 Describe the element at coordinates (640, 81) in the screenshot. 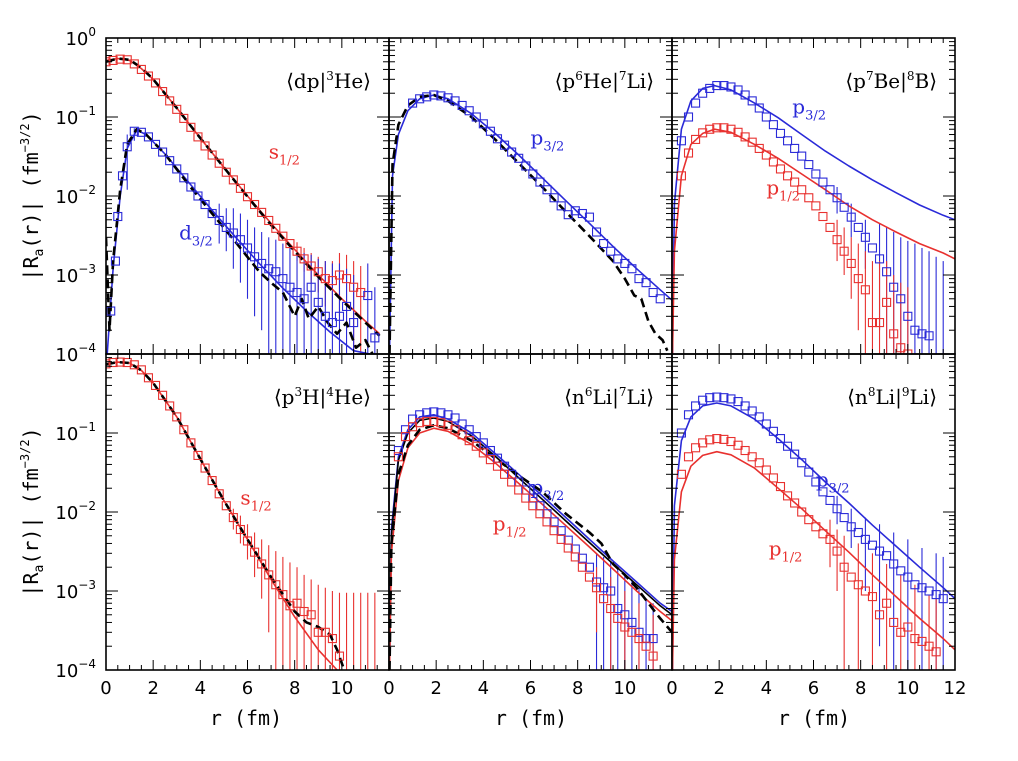

I see `chart_data.1.title_parts-part: Li⟩` at that location.